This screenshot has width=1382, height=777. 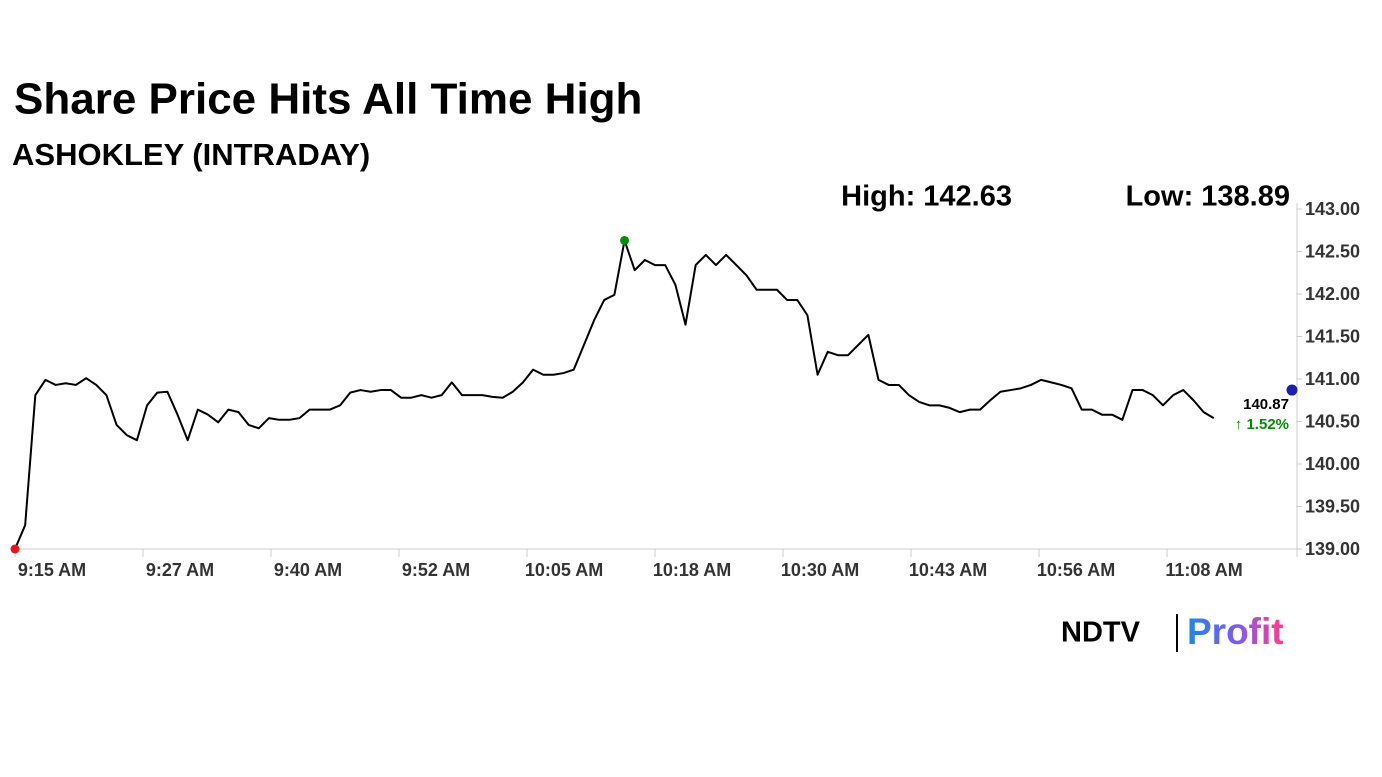 What do you see at coordinates (1332, 294) in the screenshot?
I see `y-tick-label: 142.00` at bounding box center [1332, 294].